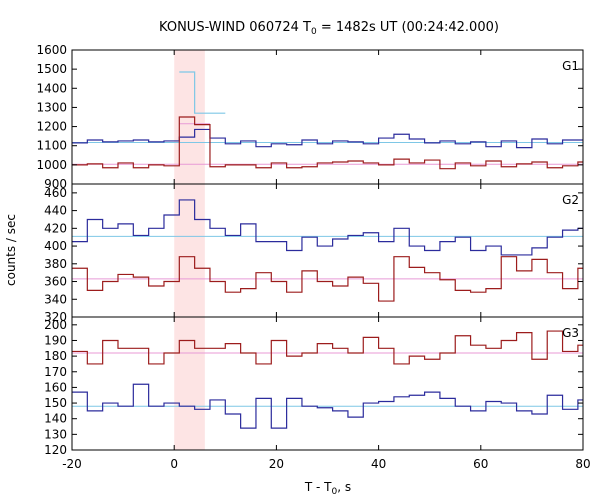 The width and height of the screenshot is (600, 500). Describe the element at coordinates (51, 146) in the screenshot. I see `g1-y-tick-label: 1100` at that location.